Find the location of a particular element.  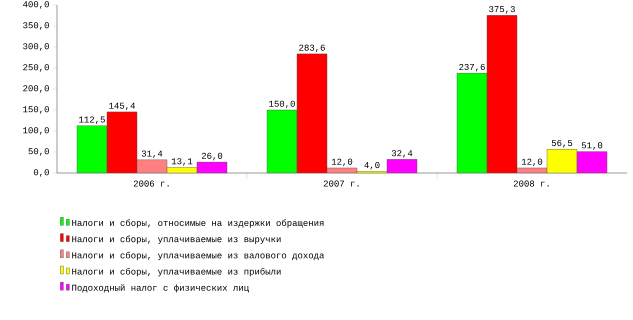

x-tick-label: 2008 г. is located at coordinates (531, 183).